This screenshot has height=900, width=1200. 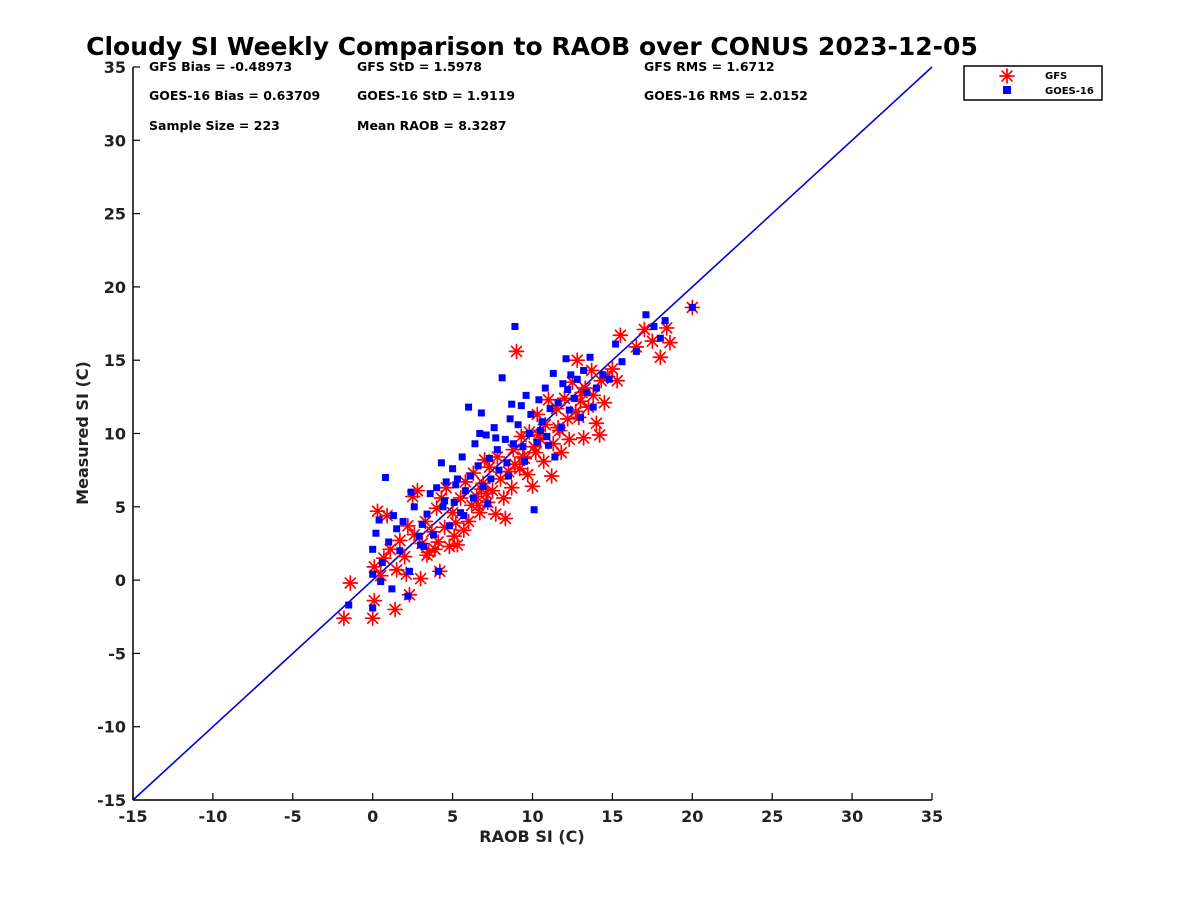 What do you see at coordinates (772, 816) in the screenshot?
I see `x-tick-label: 25` at bounding box center [772, 816].